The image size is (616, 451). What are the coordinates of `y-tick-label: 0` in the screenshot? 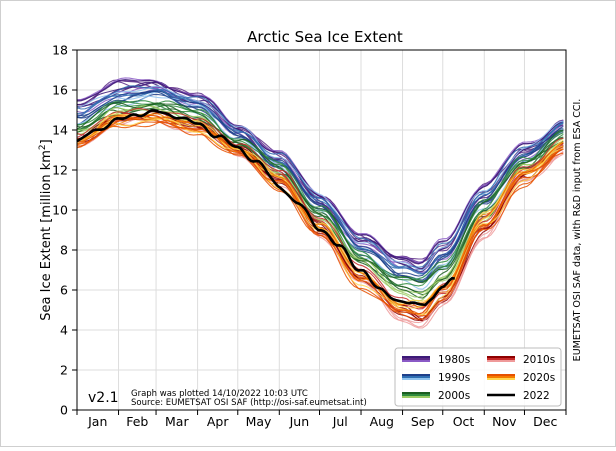 It's located at (64, 410).